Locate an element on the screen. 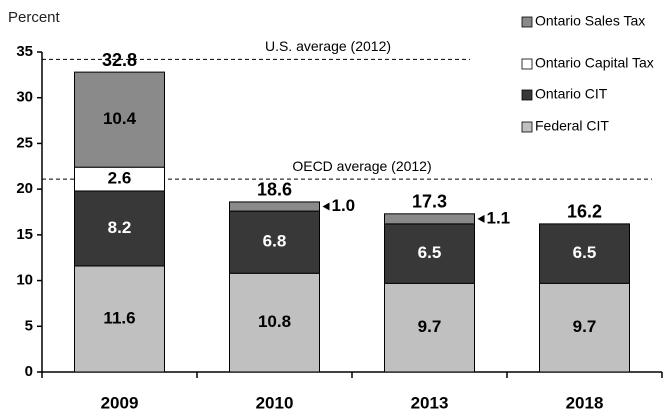 This screenshot has width=666, height=416. segment-label: 6.8 is located at coordinates (275, 241).